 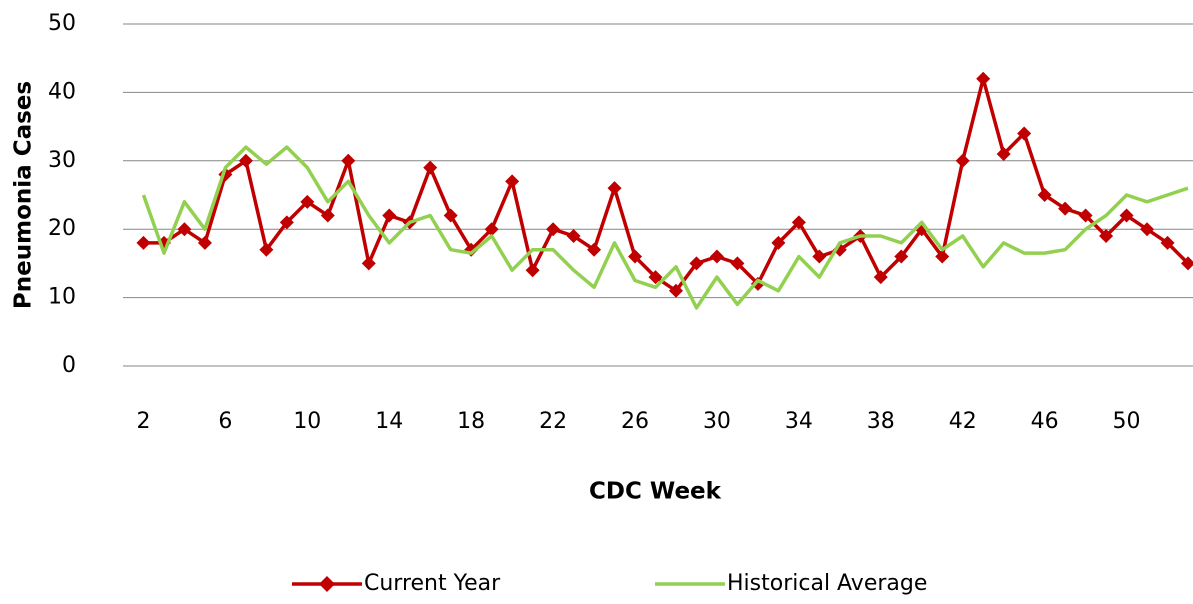 I want to click on y-tick-label: 50, so click(x=62, y=23).